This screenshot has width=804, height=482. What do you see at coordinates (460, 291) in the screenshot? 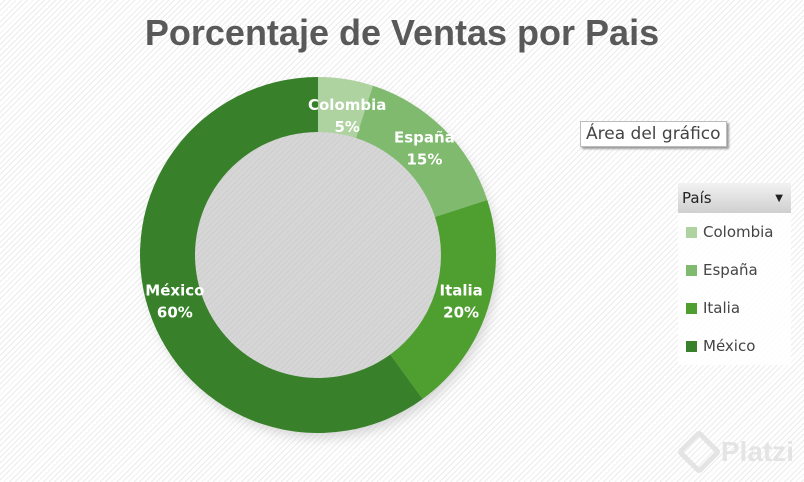
I see `data-label-category: Italia` at bounding box center [460, 291].